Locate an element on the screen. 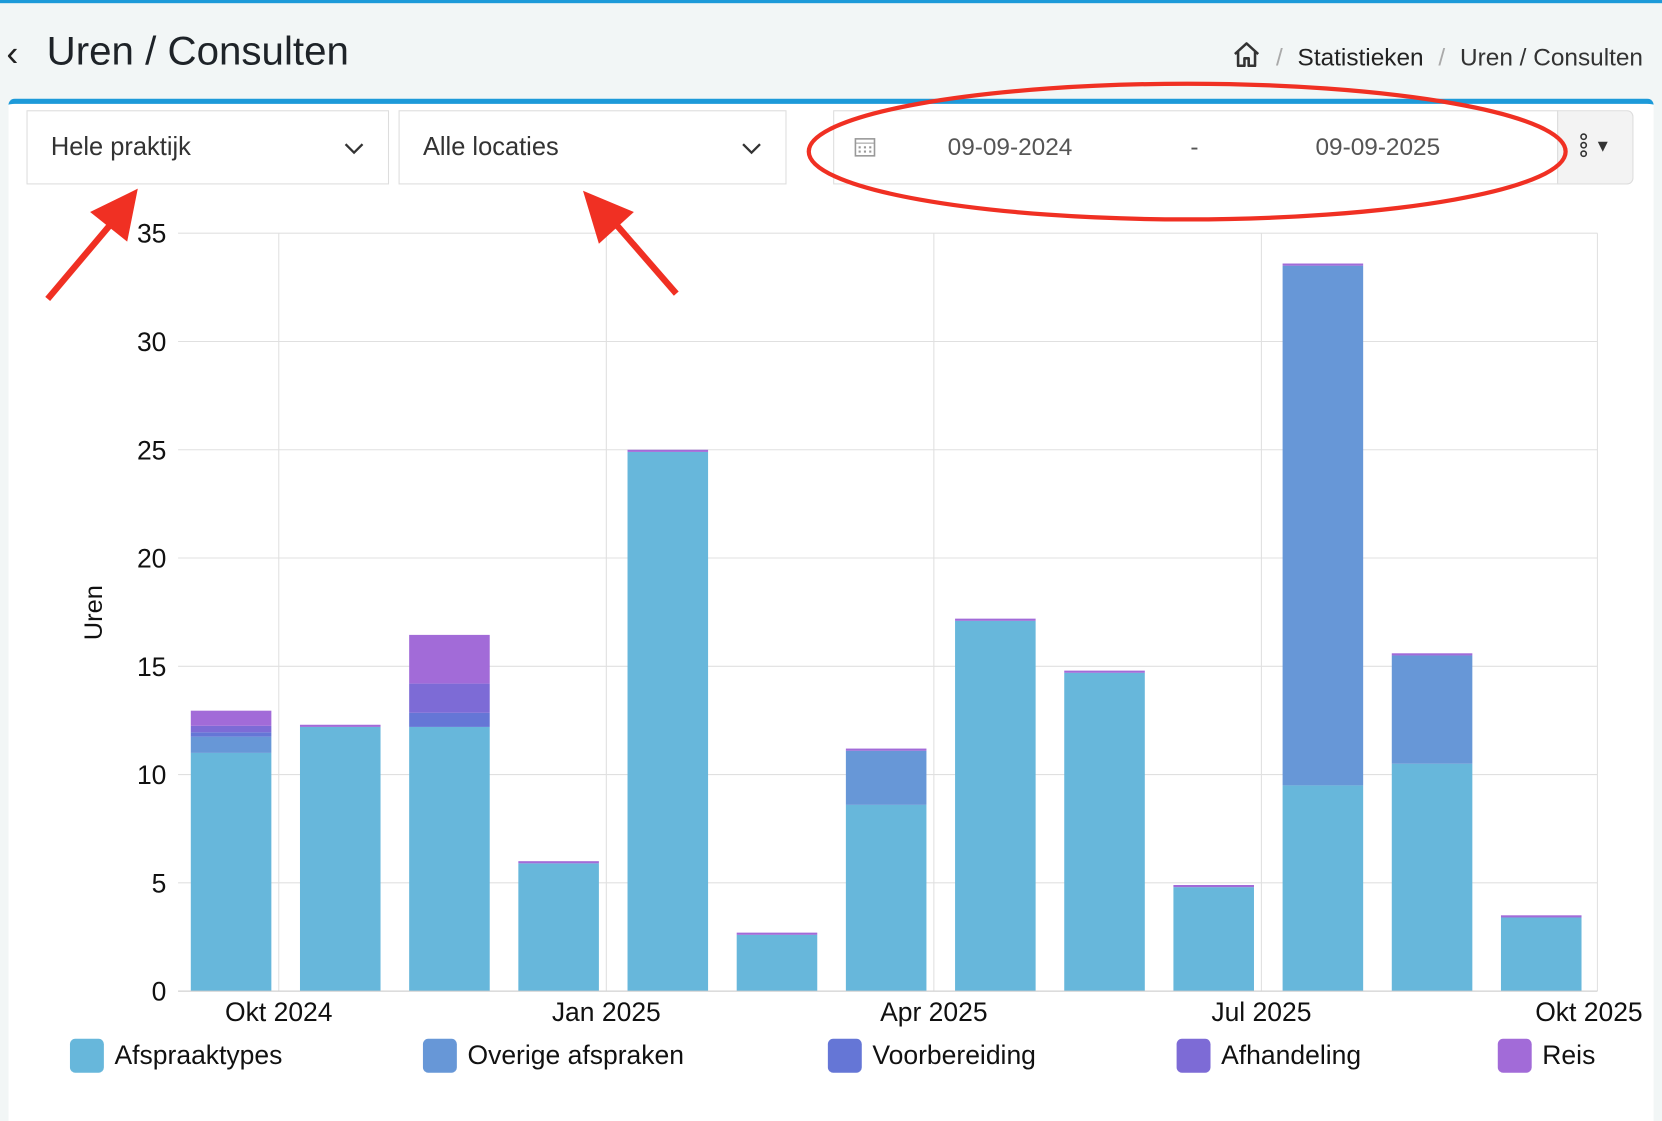  breadcrumb-statistieken: Statistieken is located at coordinates (1360, 56).